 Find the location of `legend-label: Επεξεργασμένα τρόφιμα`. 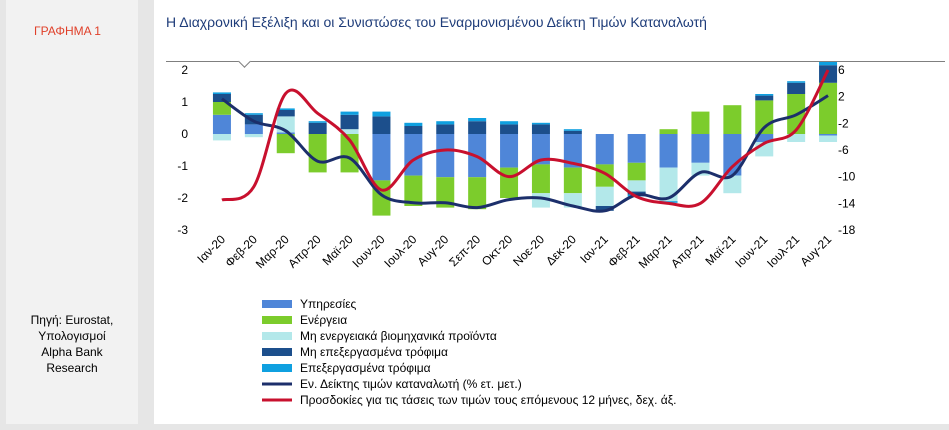

legend-label: Επεξεργασμένα τρόφιμα is located at coordinates (365, 368).